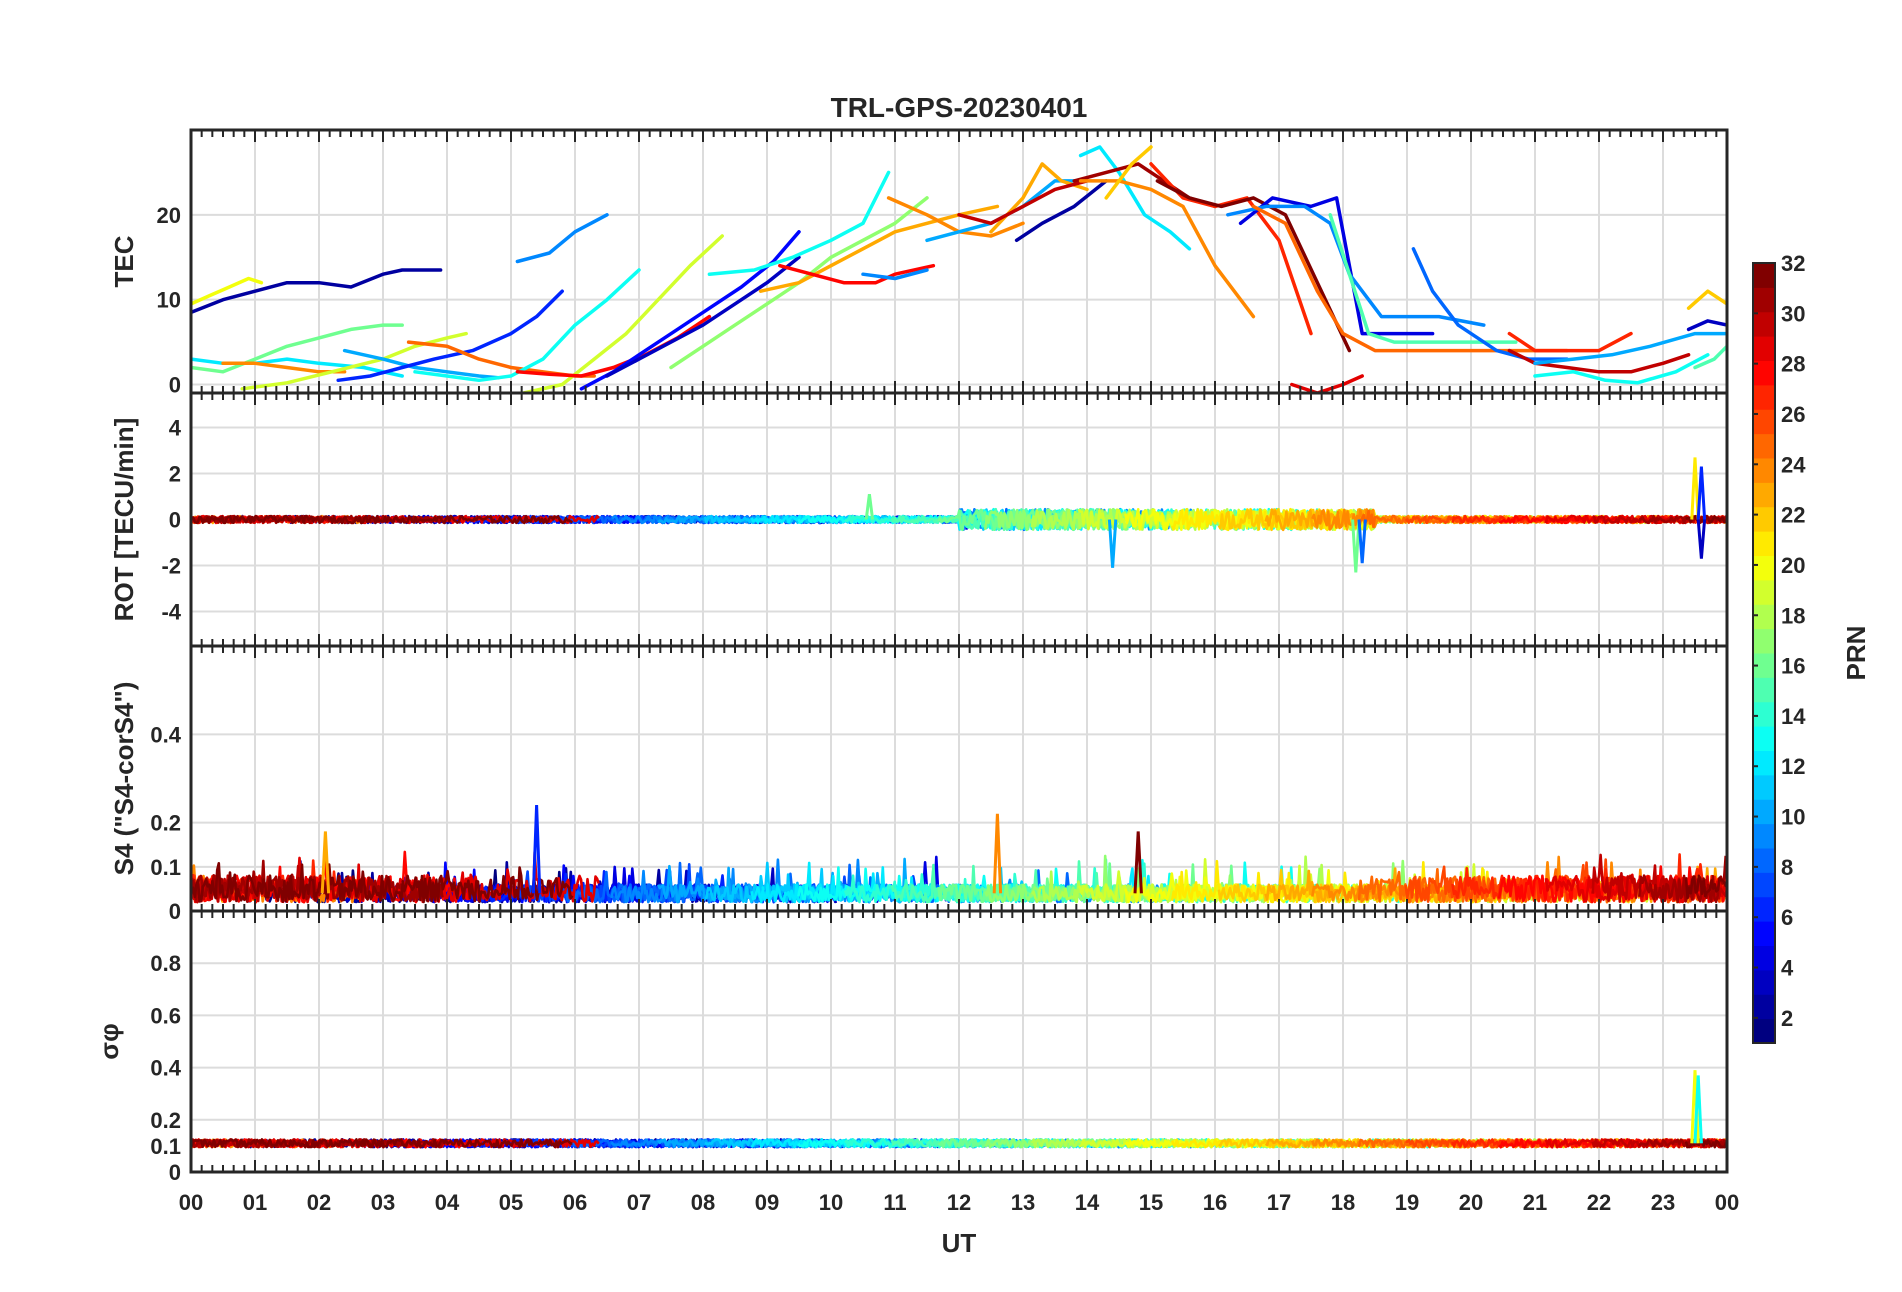  What do you see at coordinates (1856, 653) in the screenshot?
I see `colorbar-label: PRN` at bounding box center [1856, 653].